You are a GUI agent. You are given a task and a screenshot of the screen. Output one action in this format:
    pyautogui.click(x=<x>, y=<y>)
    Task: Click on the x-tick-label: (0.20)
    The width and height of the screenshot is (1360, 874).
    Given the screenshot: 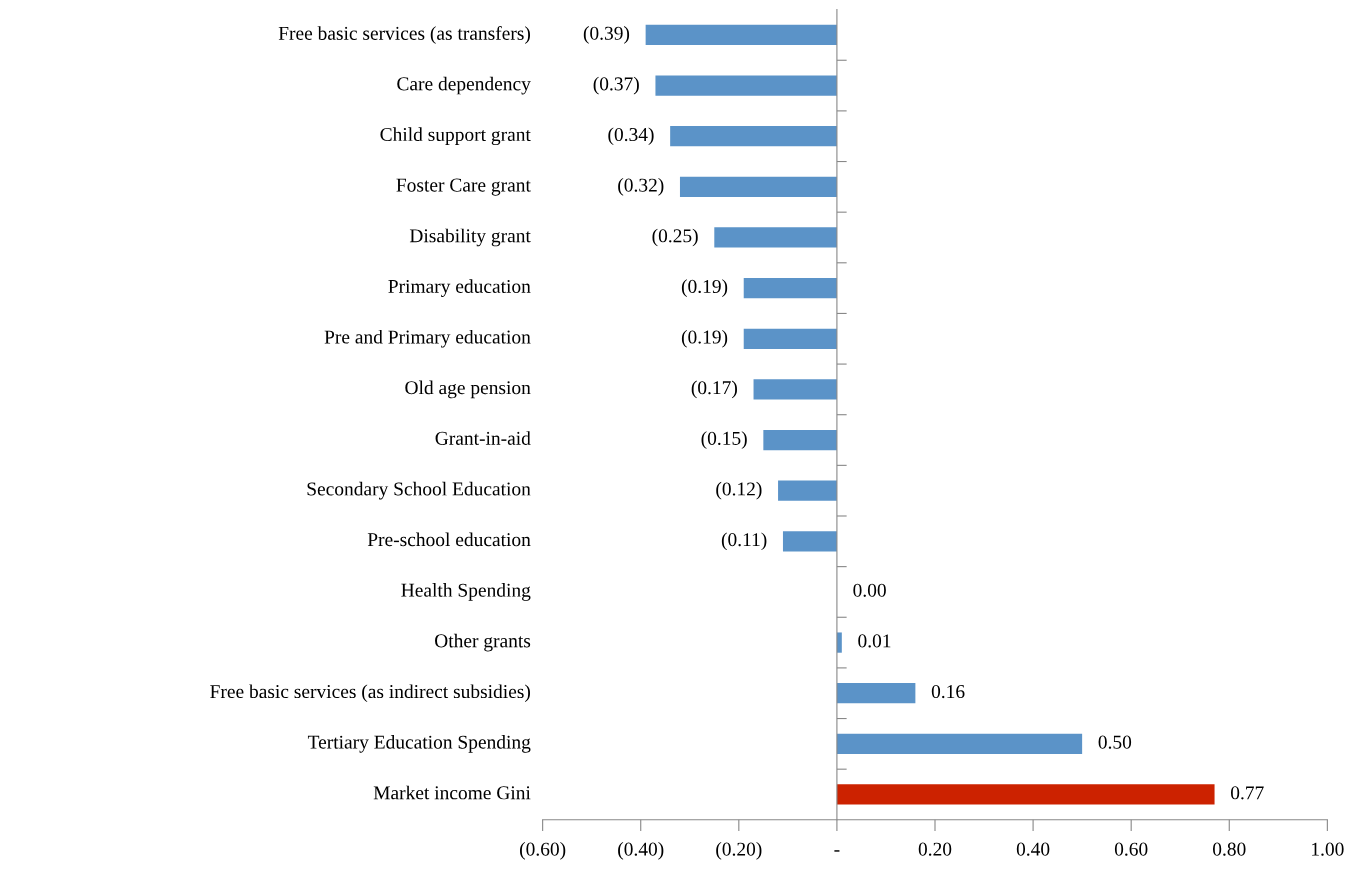 What is the action you would take?
    pyautogui.click(x=739, y=851)
    